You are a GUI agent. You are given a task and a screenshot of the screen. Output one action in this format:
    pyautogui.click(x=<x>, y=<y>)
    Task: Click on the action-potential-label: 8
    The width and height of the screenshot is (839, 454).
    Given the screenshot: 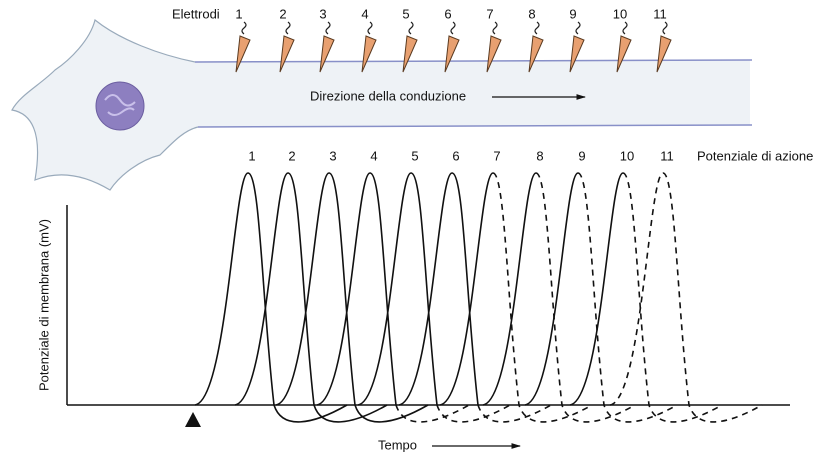 What is the action you would take?
    pyautogui.click(x=539, y=155)
    